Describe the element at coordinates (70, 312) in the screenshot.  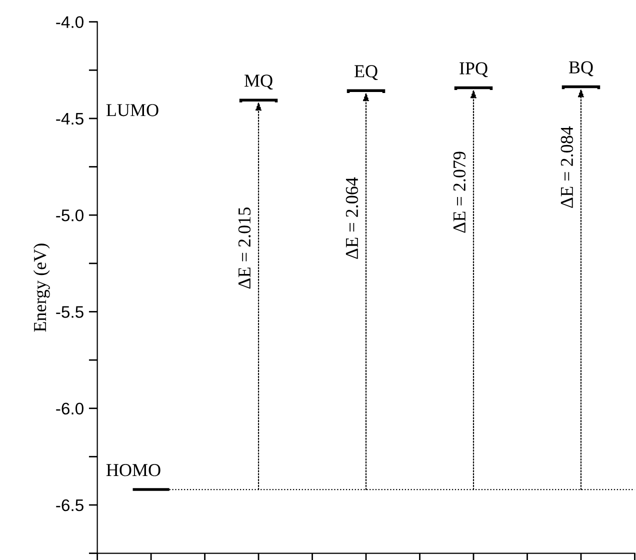
I see `y-tick-label: -5.5` at that location.